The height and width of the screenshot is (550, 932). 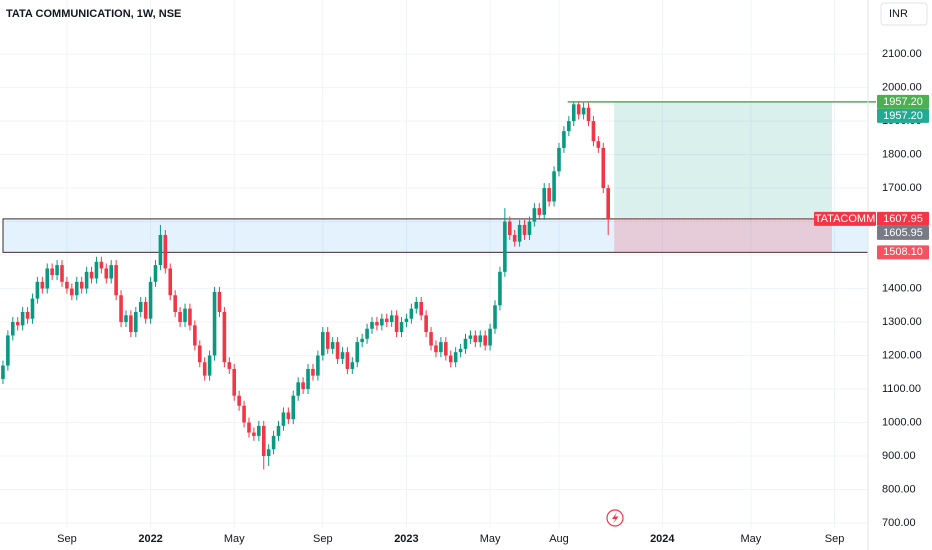 I want to click on y-tick-label: 2000.00, so click(x=902, y=88).